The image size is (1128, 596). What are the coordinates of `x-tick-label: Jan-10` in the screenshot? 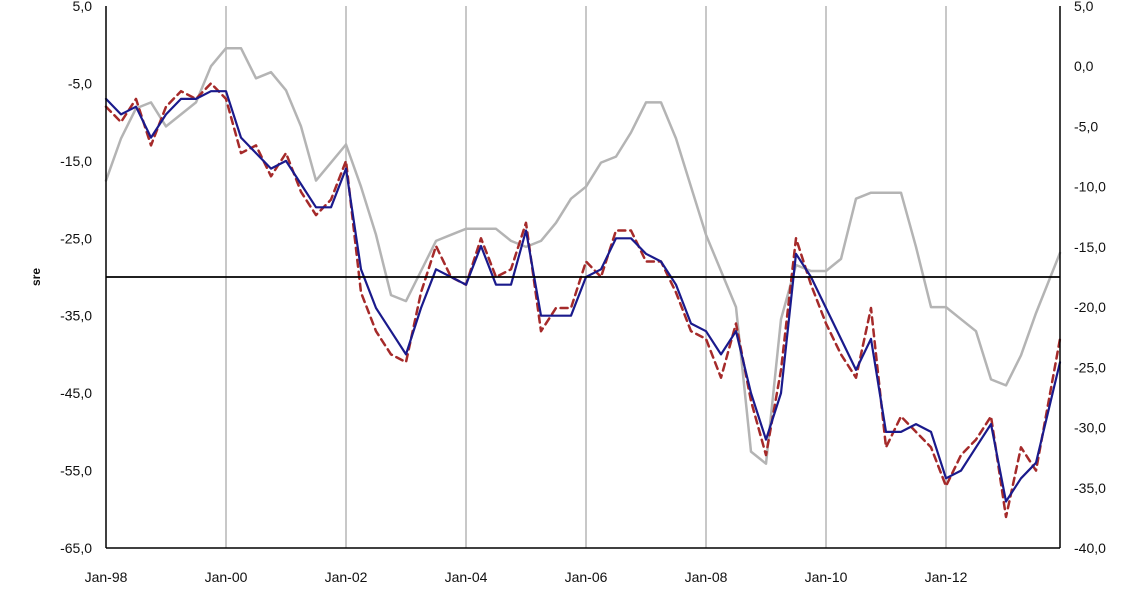 It's located at (826, 577).